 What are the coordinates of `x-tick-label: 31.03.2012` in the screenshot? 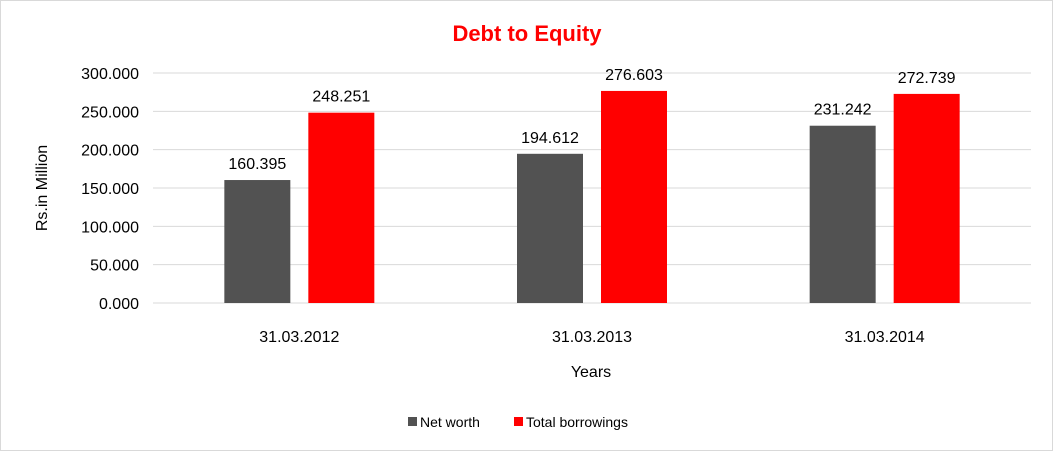 It's located at (299, 337).